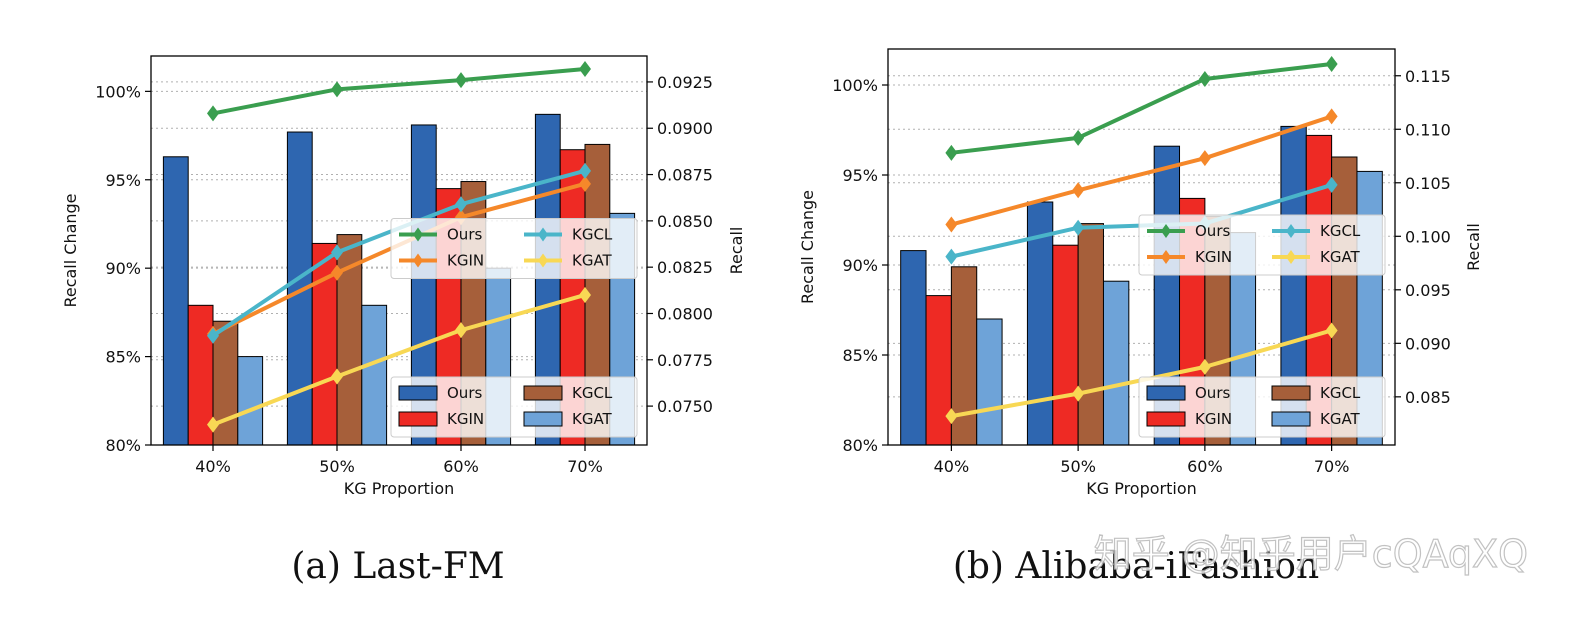 The width and height of the screenshot is (1594, 630). Describe the element at coordinates (397, 566) in the screenshot. I see `a-caption: (a) Last-FM` at that location.